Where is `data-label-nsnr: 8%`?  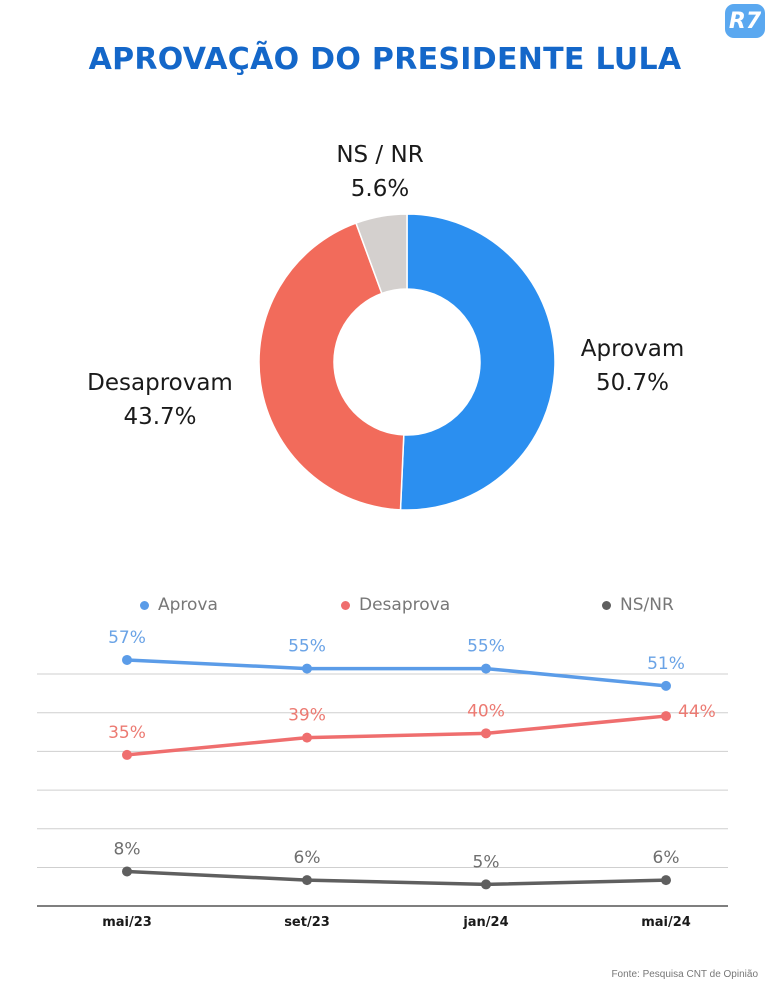 data-label-nsnr: 8% is located at coordinates (127, 849).